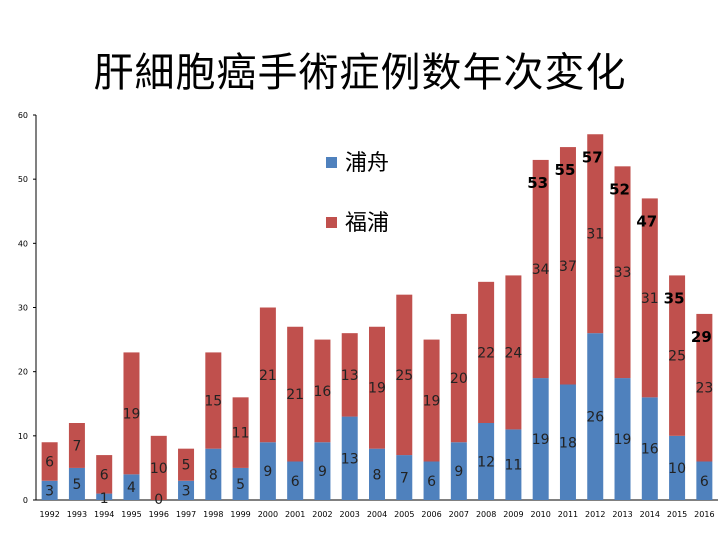  What do you see at coordinates (623, 273) in the screenshot?
I see `segment-label-fukuura: 33` at bounding box center [623, 273].